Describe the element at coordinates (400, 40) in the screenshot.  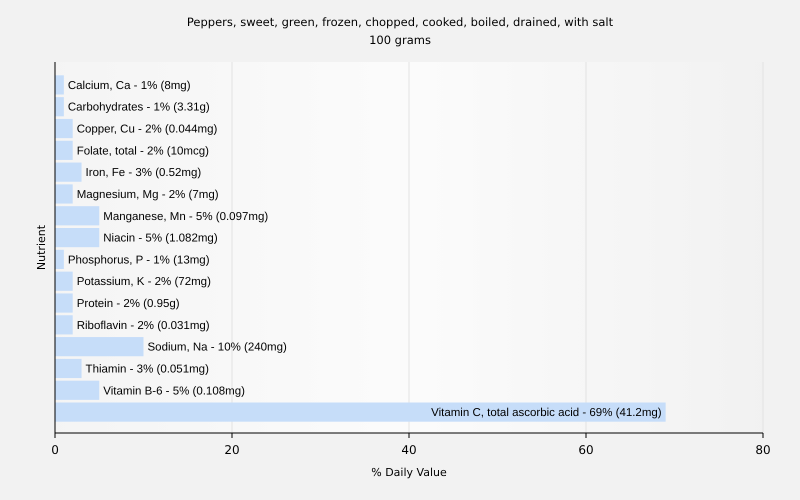
I see `chart-subtitle: 100 grams` at that location.